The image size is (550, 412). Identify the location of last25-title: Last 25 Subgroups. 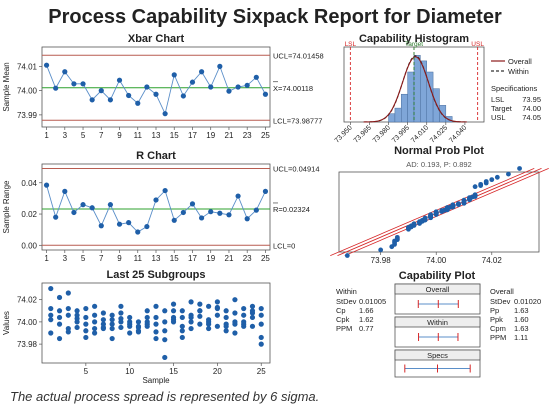
(155, 275).